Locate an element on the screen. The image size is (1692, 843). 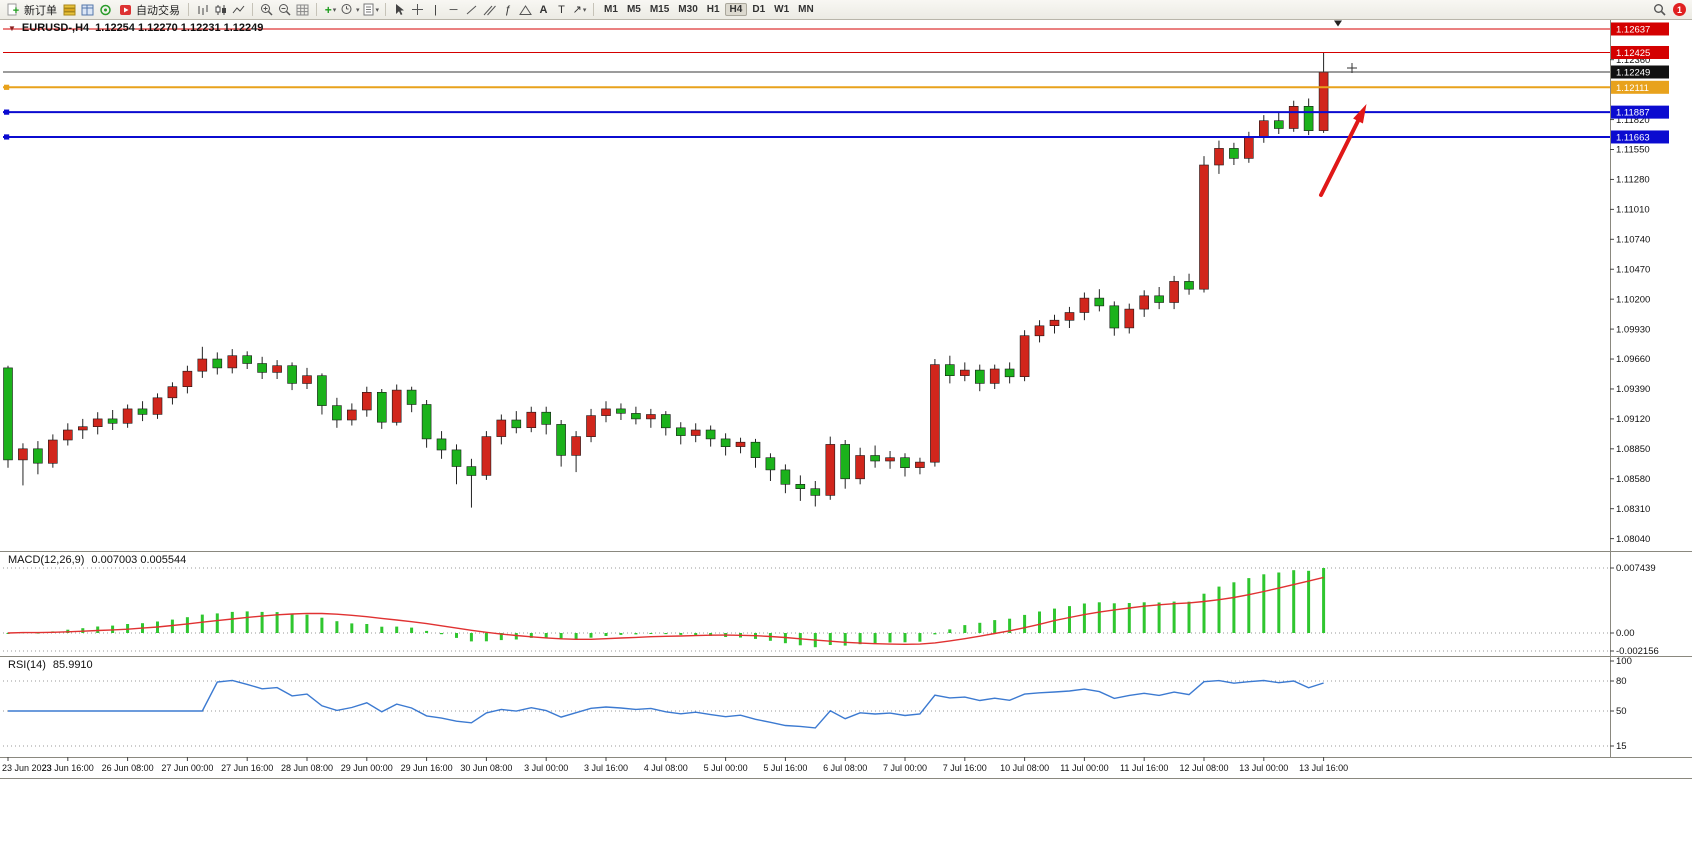
timeframe-m30: M30 is located at coordinates (688, 9).